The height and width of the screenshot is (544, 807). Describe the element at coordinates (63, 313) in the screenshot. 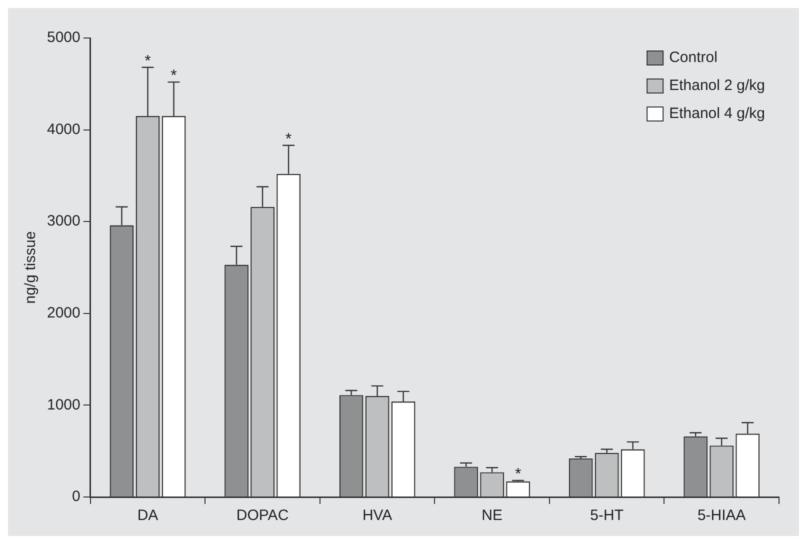

I see `y-tick-label: 2000` at that location.